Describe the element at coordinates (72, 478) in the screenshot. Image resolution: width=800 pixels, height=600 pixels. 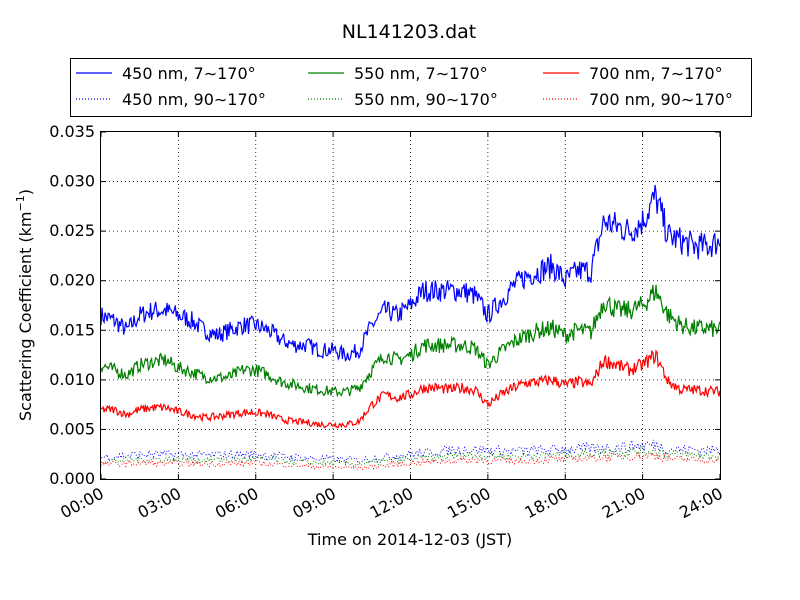
I see `y-tick-label: 0.000` at that location.